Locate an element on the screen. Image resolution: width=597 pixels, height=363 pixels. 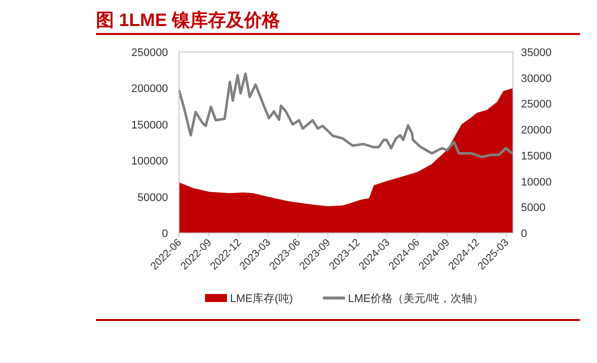
y2-tick-label: 30000 is located at coordinates (536, 78).